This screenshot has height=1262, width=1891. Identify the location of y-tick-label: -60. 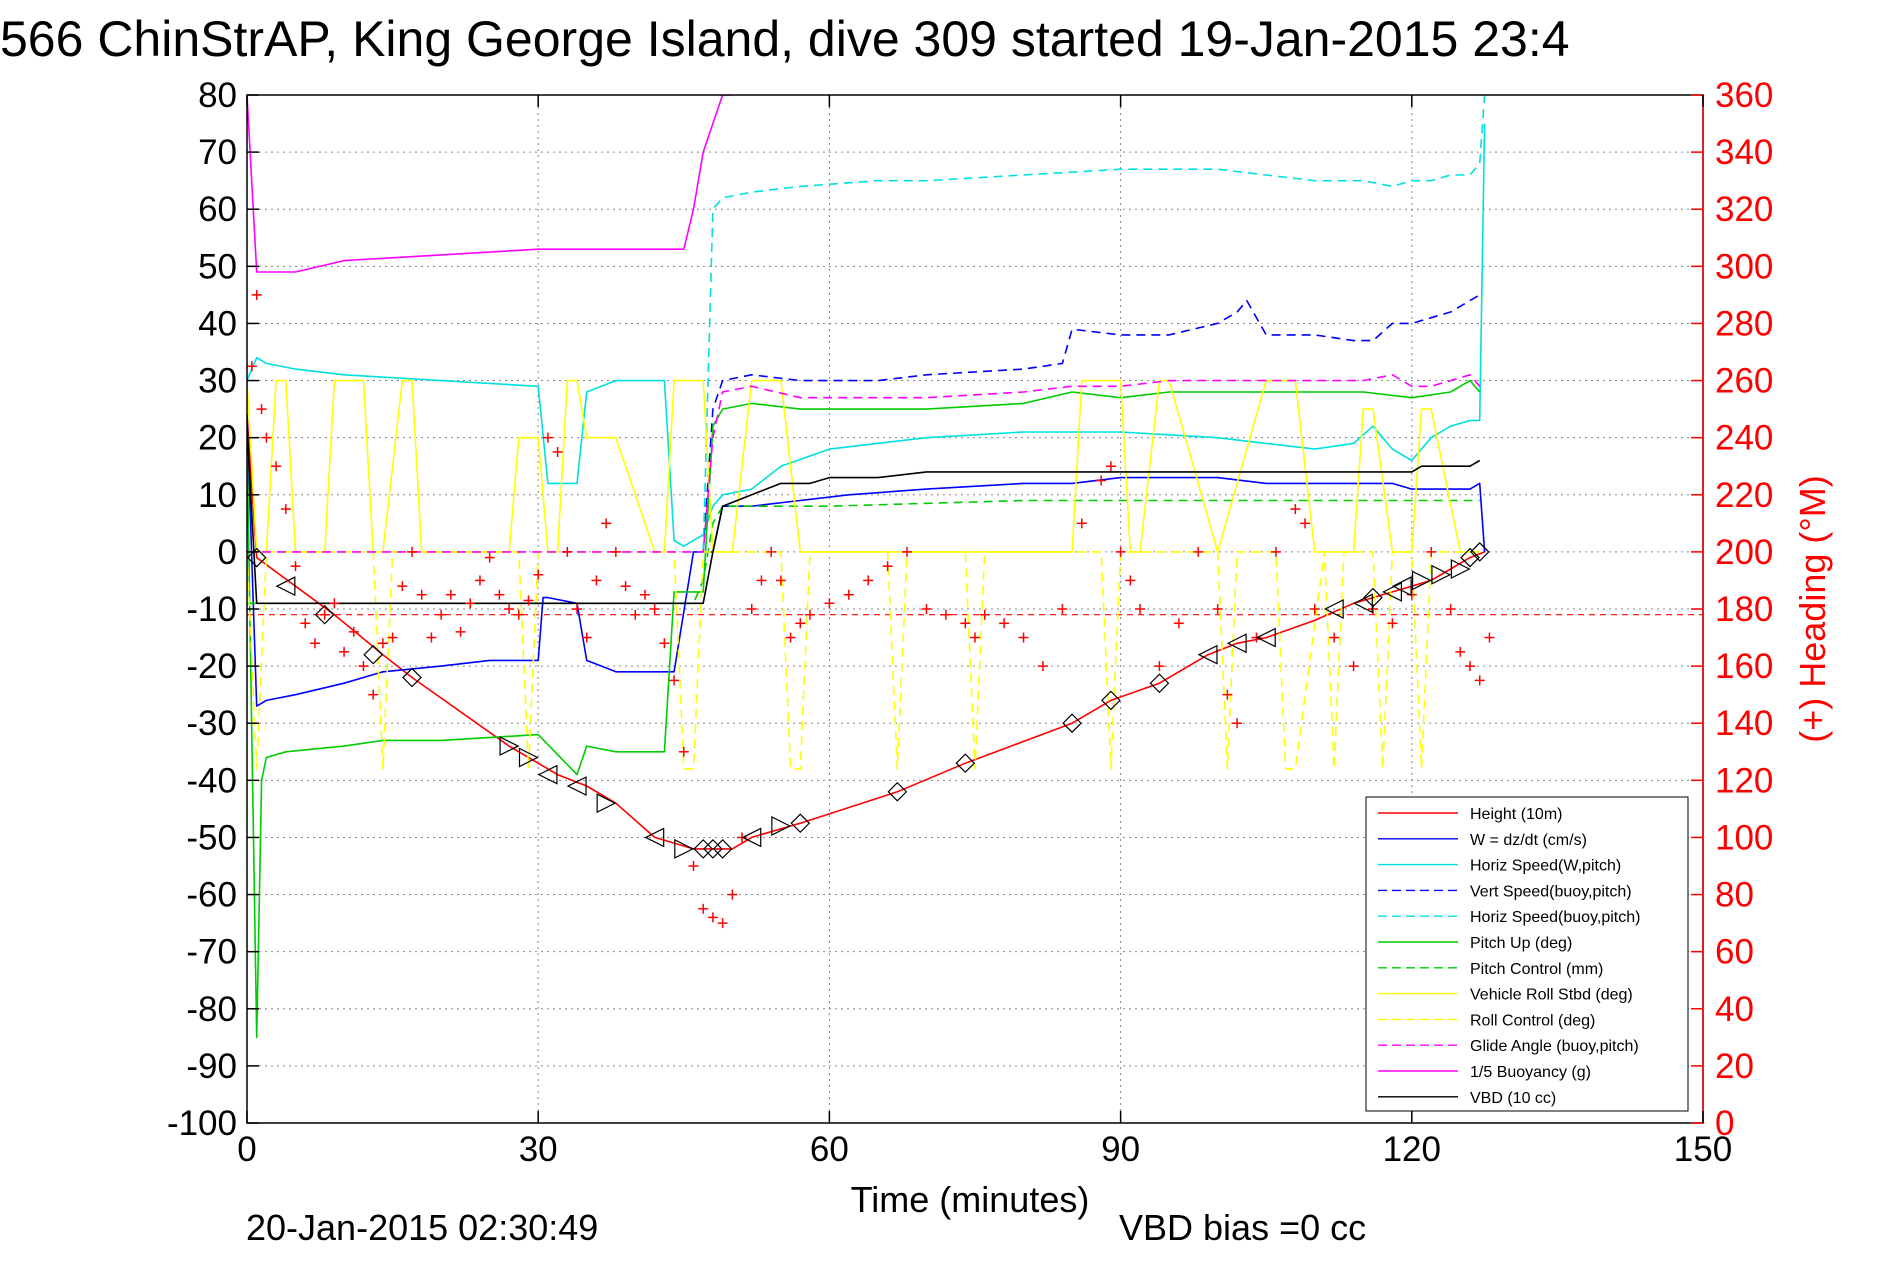
(211, 895).